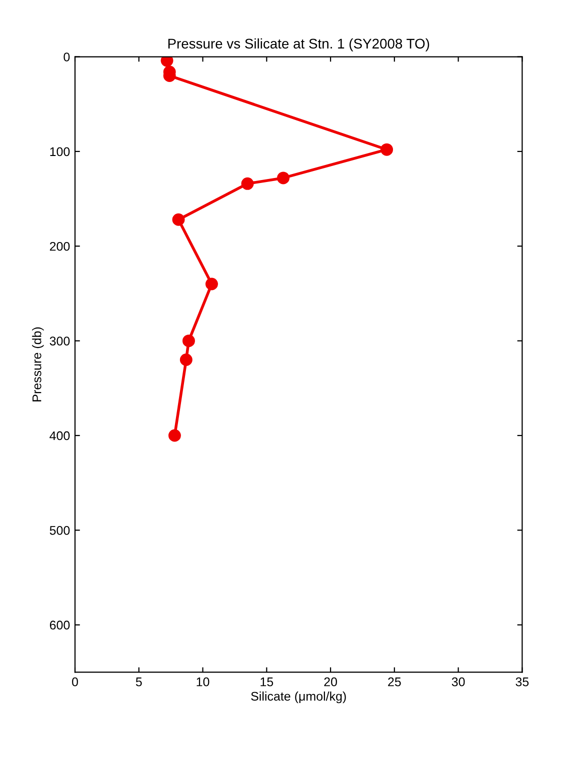  What do you see at coordinates (60, 246) in the screenshot?
I see `y-tick-label: 200` at bounding box center [60, 246].